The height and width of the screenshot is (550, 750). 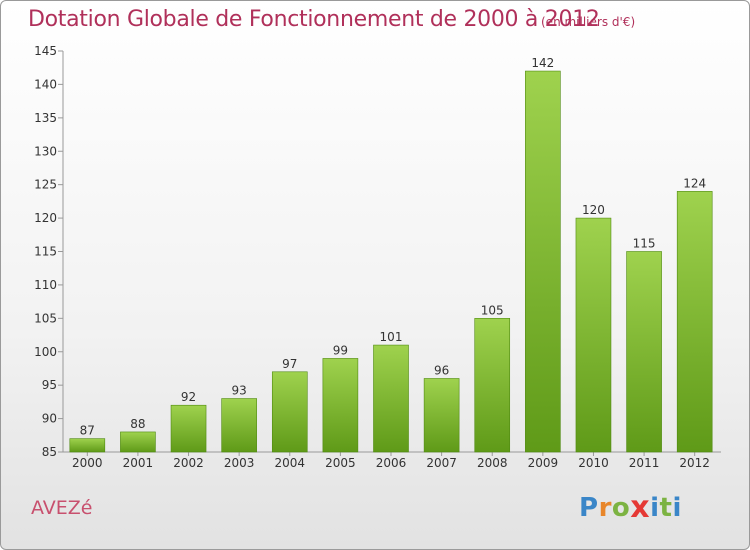 What do you see at coordinates (340, 463) in the screenshot?
I see `x-tick-label: 2005` at bounding box center [340, 463].